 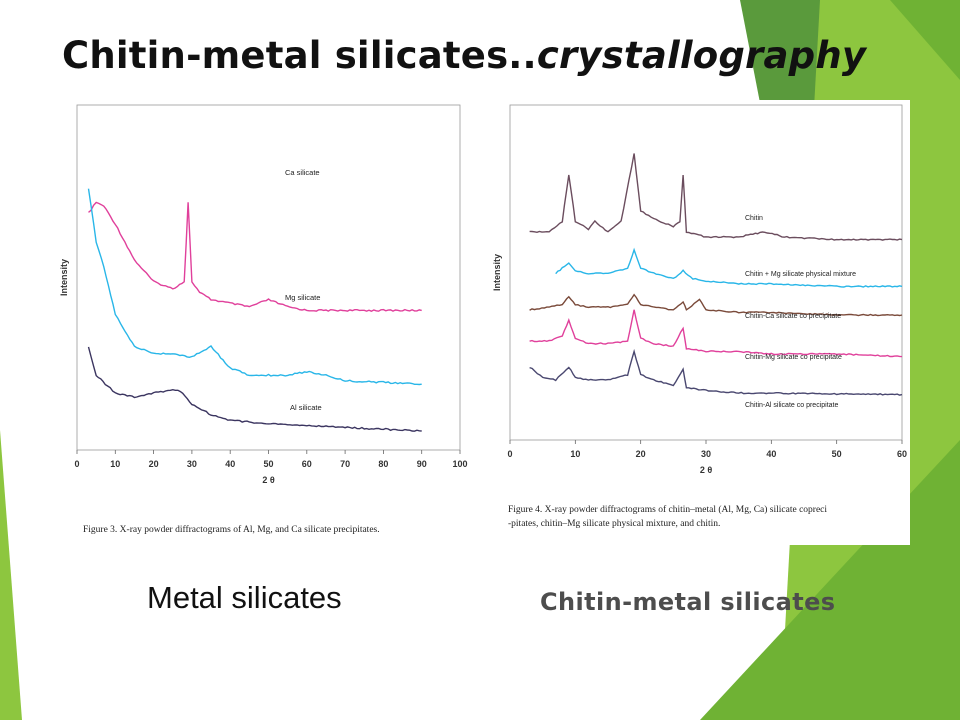 I want to click on x-tick-label: 80, so click(x=383, y=464).